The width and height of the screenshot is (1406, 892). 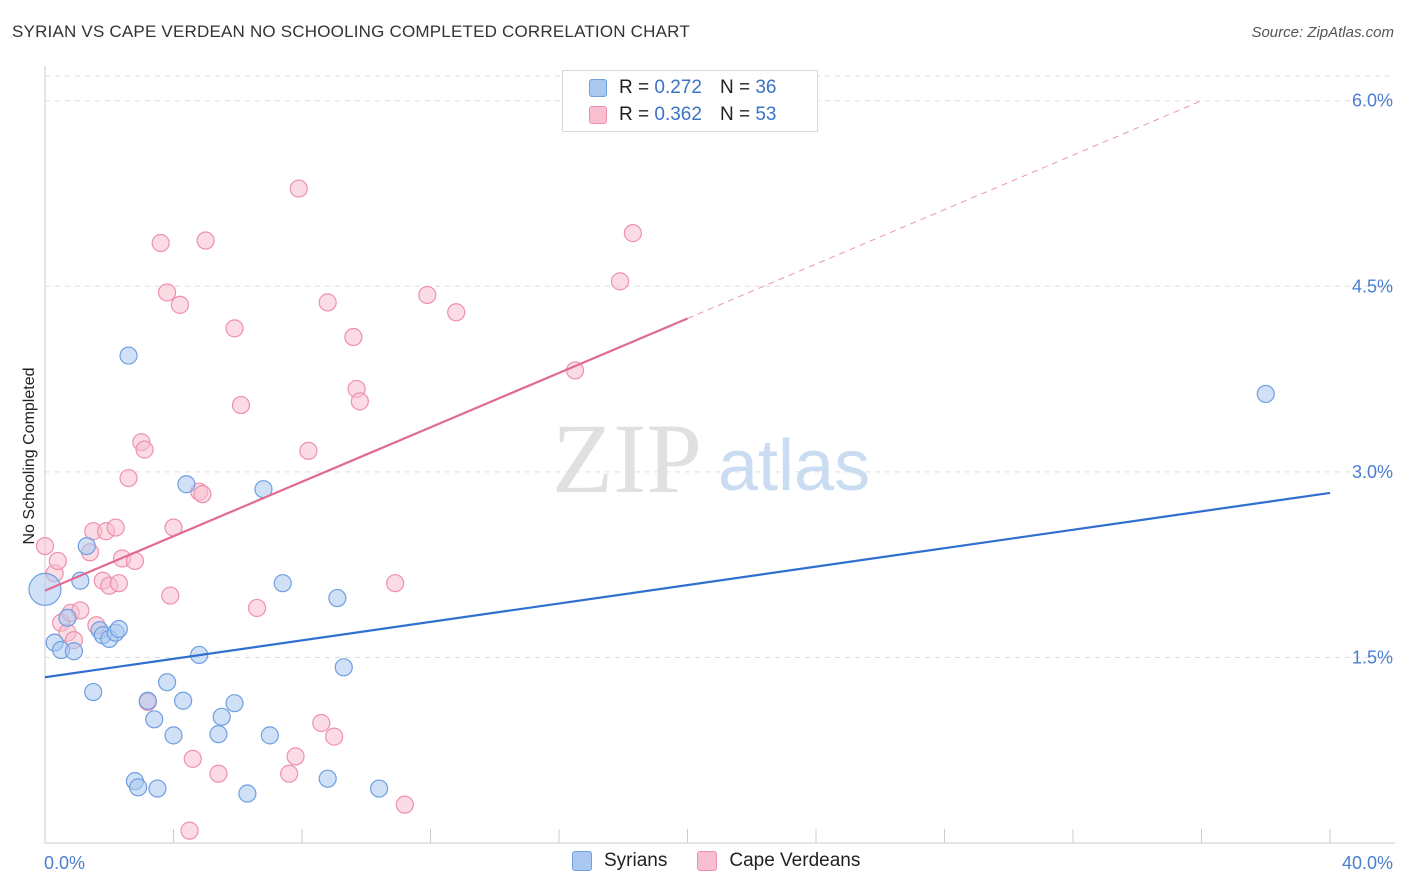 What do you see at coordinates (707, 861) in the screenshot?
I see `cape-verdeans-legend-swatch` at bounding box center [707, 861].